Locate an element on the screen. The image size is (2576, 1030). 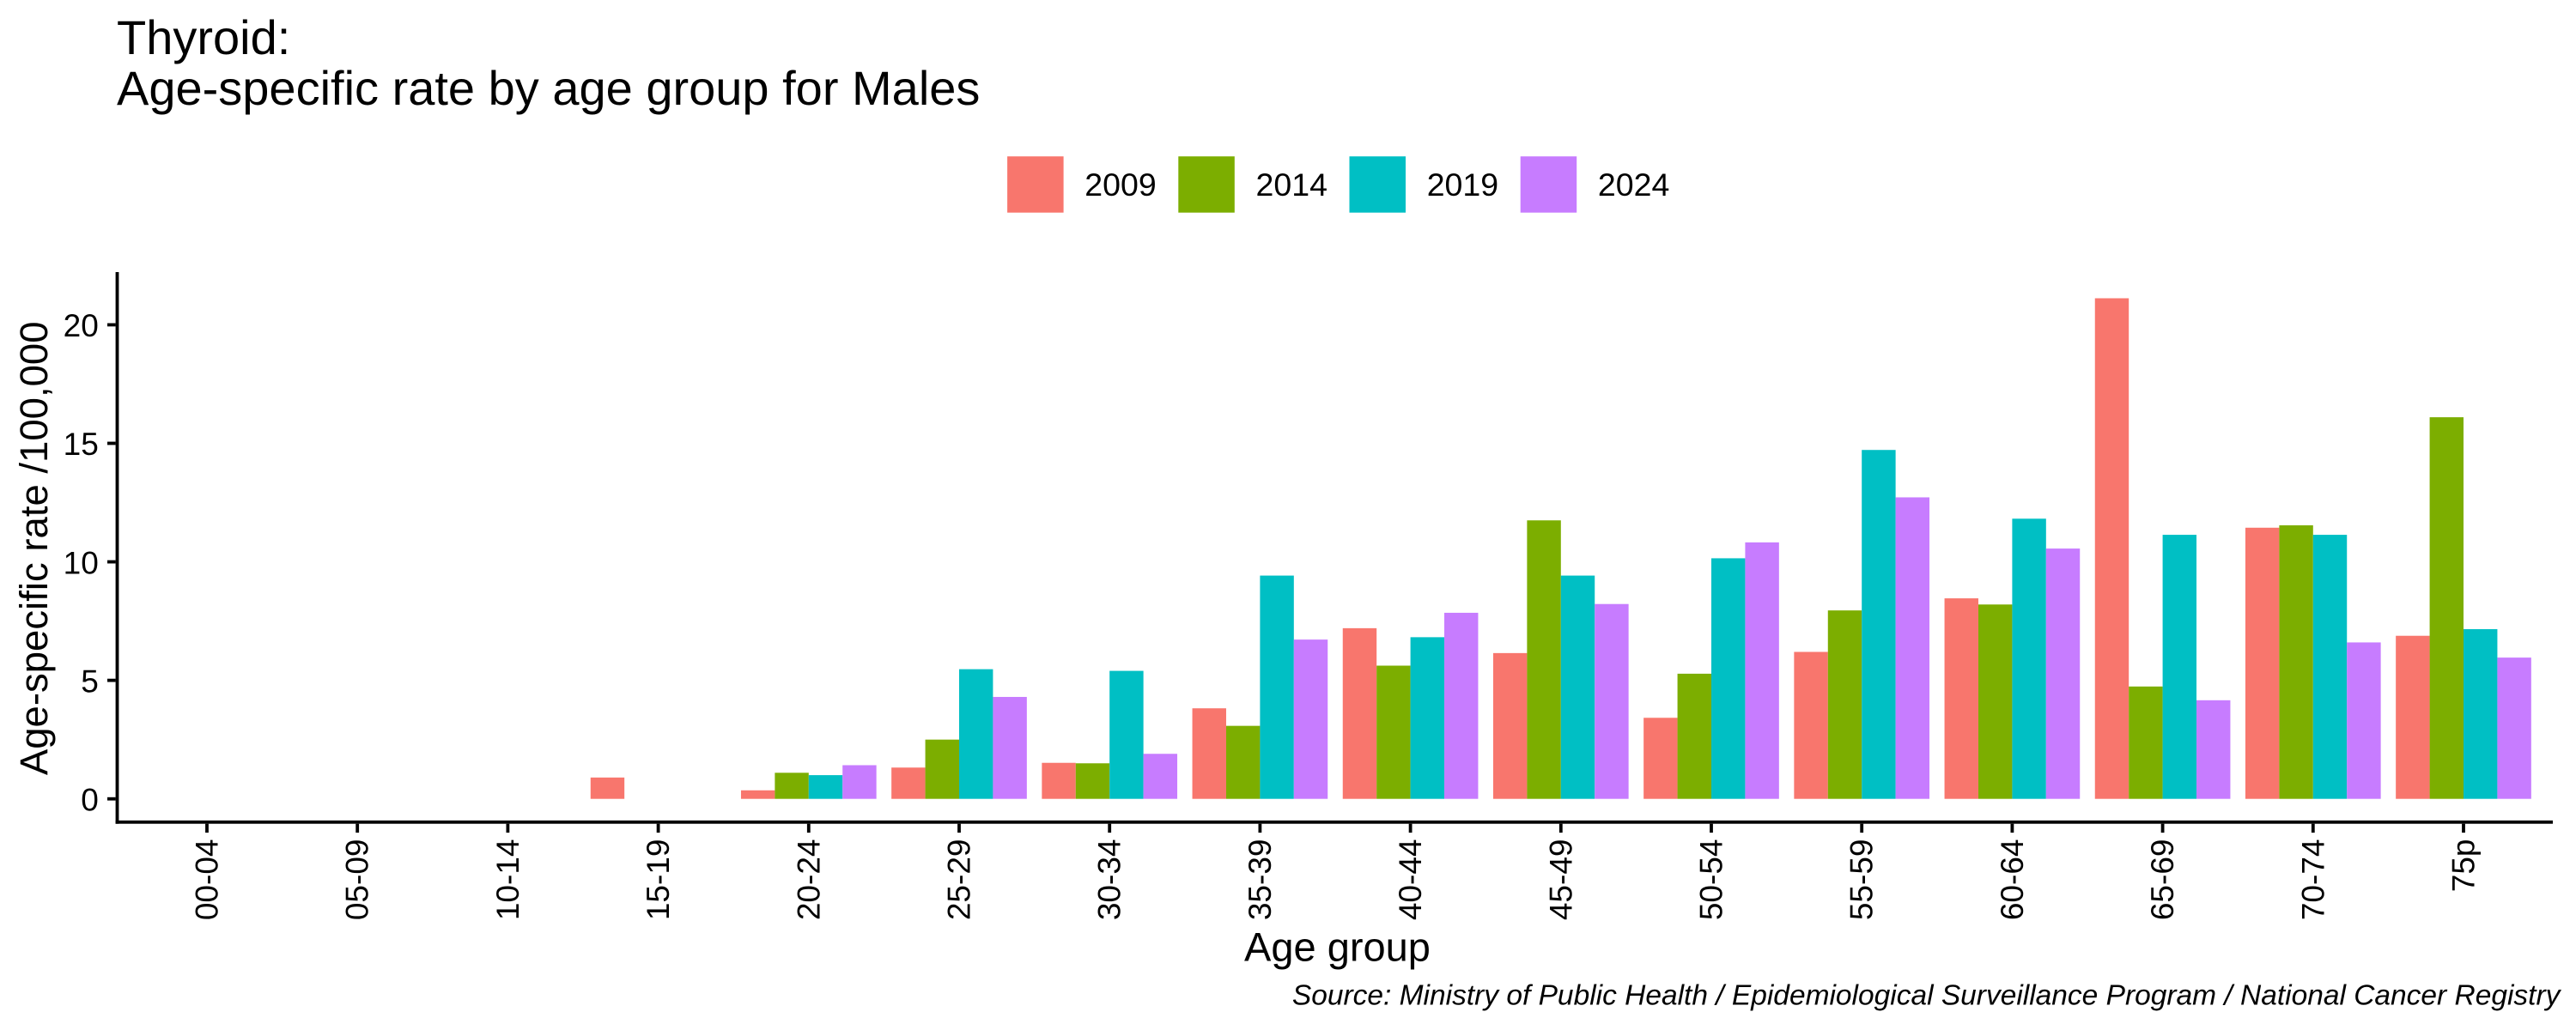
svg-text: 2014 is located at coordinates (1291, 185).